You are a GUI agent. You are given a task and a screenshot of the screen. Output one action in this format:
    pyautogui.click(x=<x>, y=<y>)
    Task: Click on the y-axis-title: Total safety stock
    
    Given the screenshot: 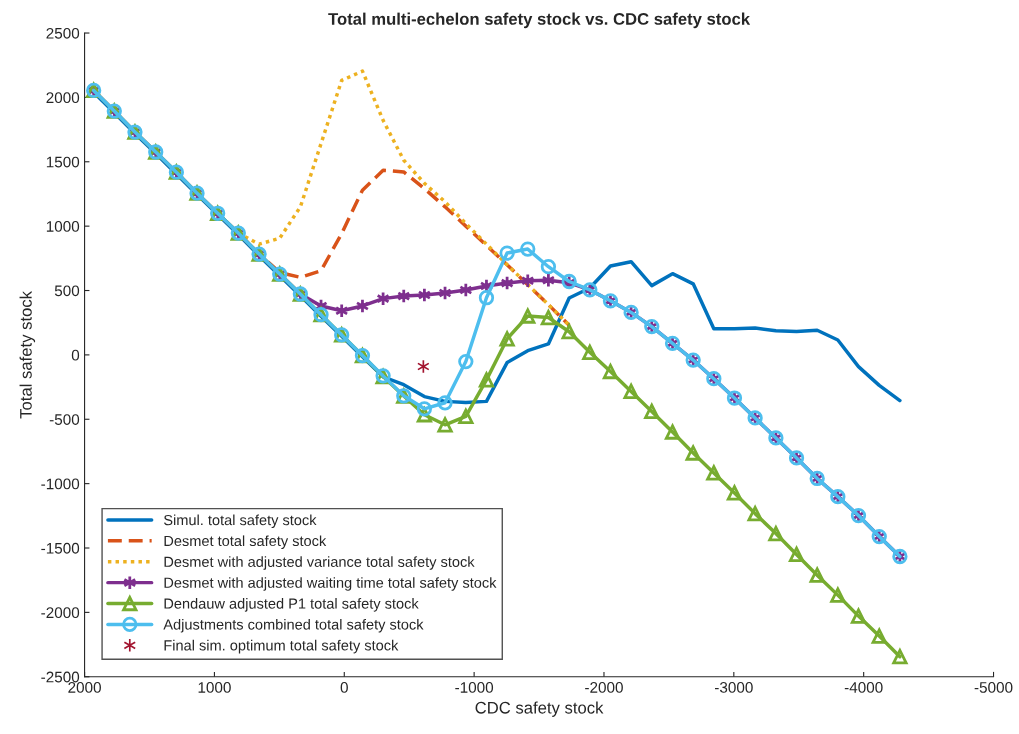 What is the action you would take?
    pyautogui.click(x=27, y=354)
    